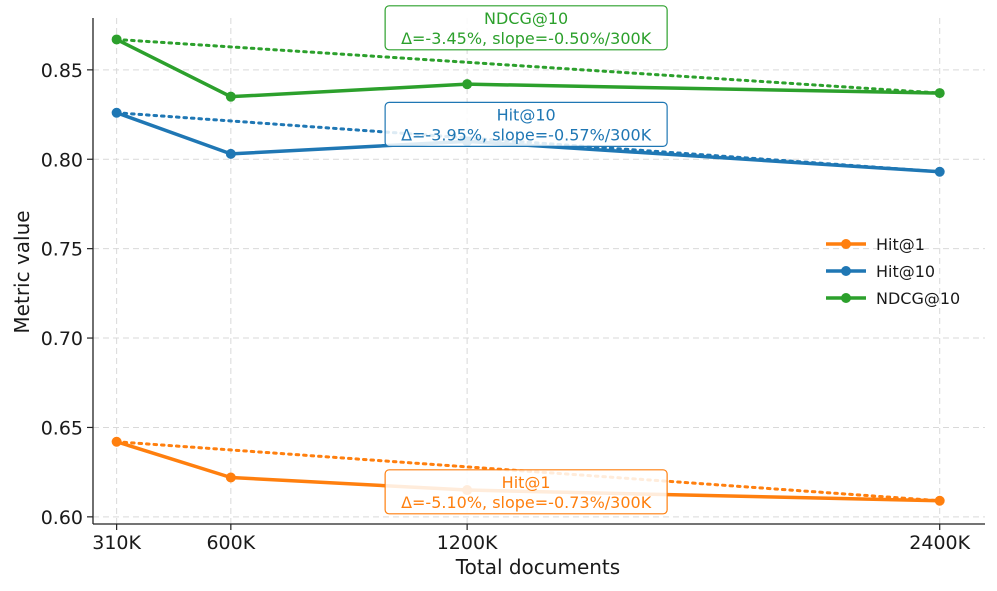 The height and width of the screenshot is (591, 997). What do you see at coordinates (467, 543) in the screenshot?
I see `x-tick-label: 1200K` at bounding box center [467, 543].